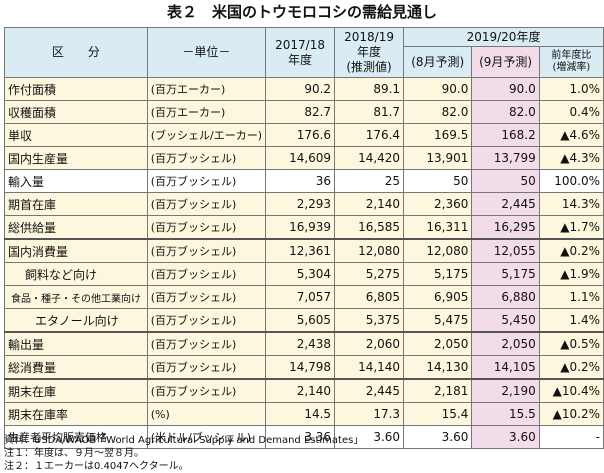  Describe the element at coordinates (76, 135) in the screenshot. I see `row-item: 単収` at that location.